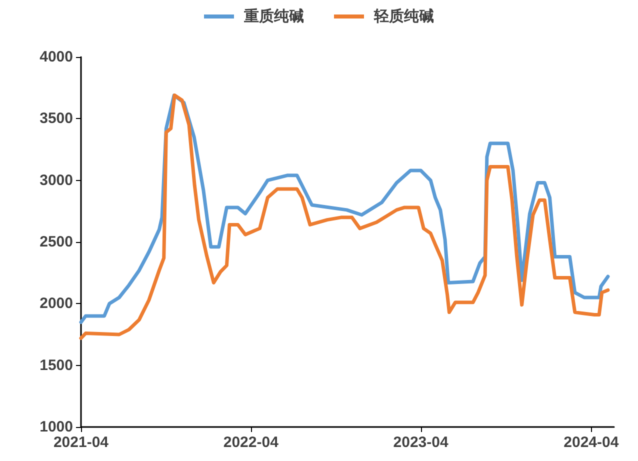  I want to click on x-tick-label: 2023-04, so click(421, 442).